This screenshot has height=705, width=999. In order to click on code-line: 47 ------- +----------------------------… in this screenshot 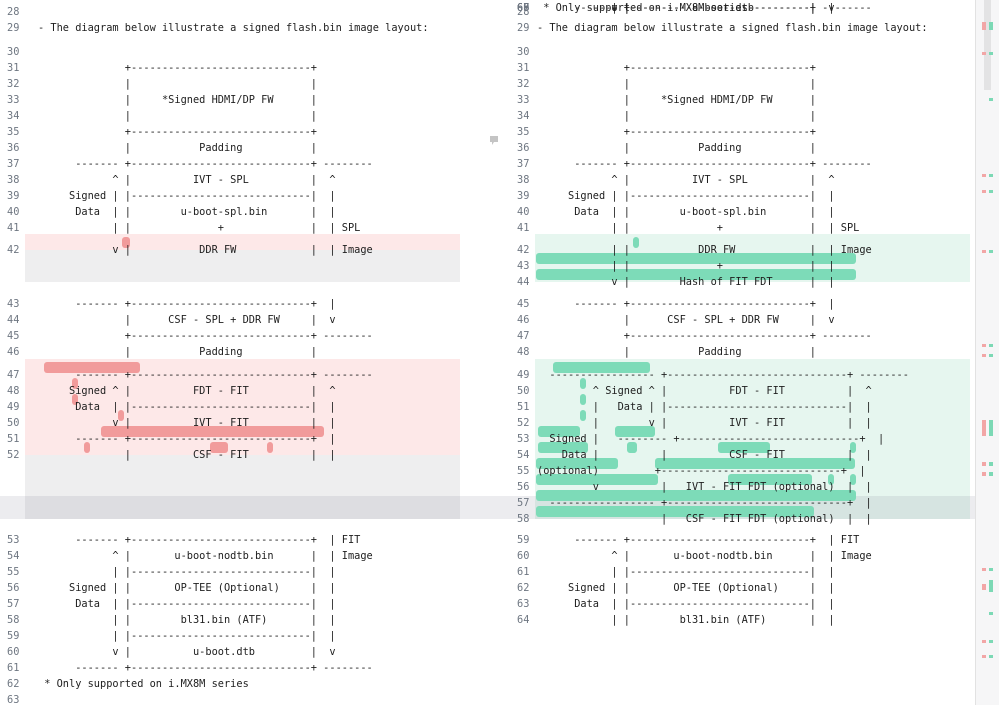, I will do `click(245, 375)`.